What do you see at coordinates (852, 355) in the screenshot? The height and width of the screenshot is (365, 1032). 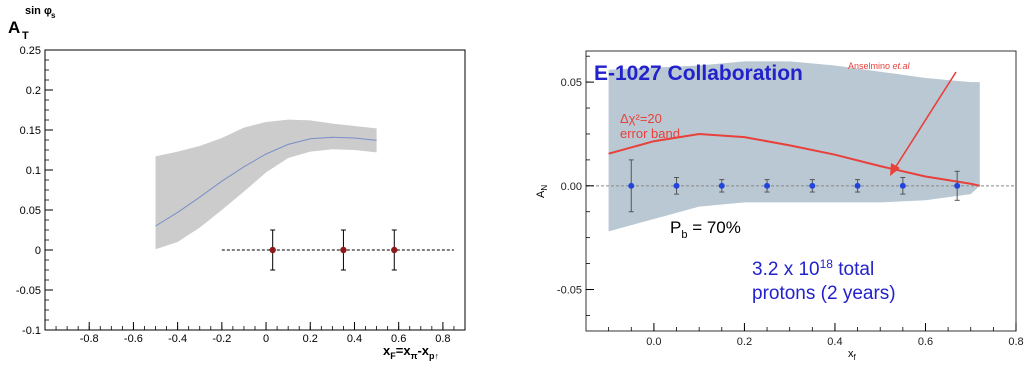 I see `right-x-axis-label: xf` at bounding box center [852, 355].